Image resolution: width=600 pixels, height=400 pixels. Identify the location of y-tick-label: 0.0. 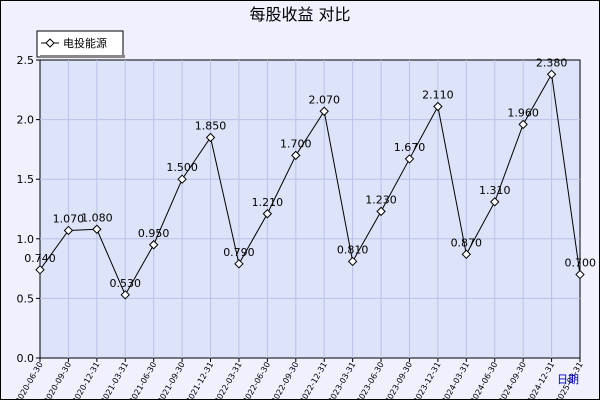
(26, 358).